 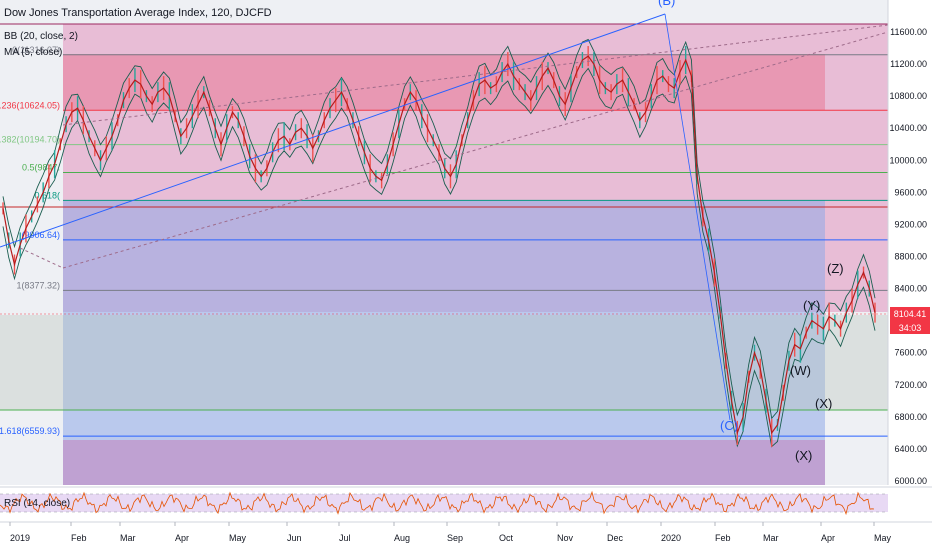 What do you see at coordinates (506, 538) in the screenshot?
I see `x-tick-label: Oct` at bounding box center [506, 538].